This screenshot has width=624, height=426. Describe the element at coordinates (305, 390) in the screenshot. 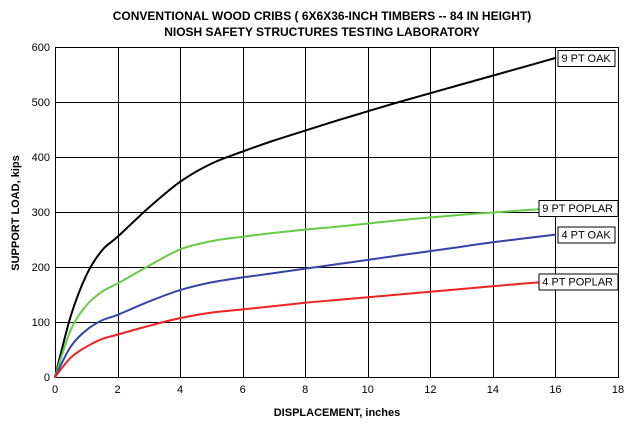

I see `x-tick-label: 8` at that location.